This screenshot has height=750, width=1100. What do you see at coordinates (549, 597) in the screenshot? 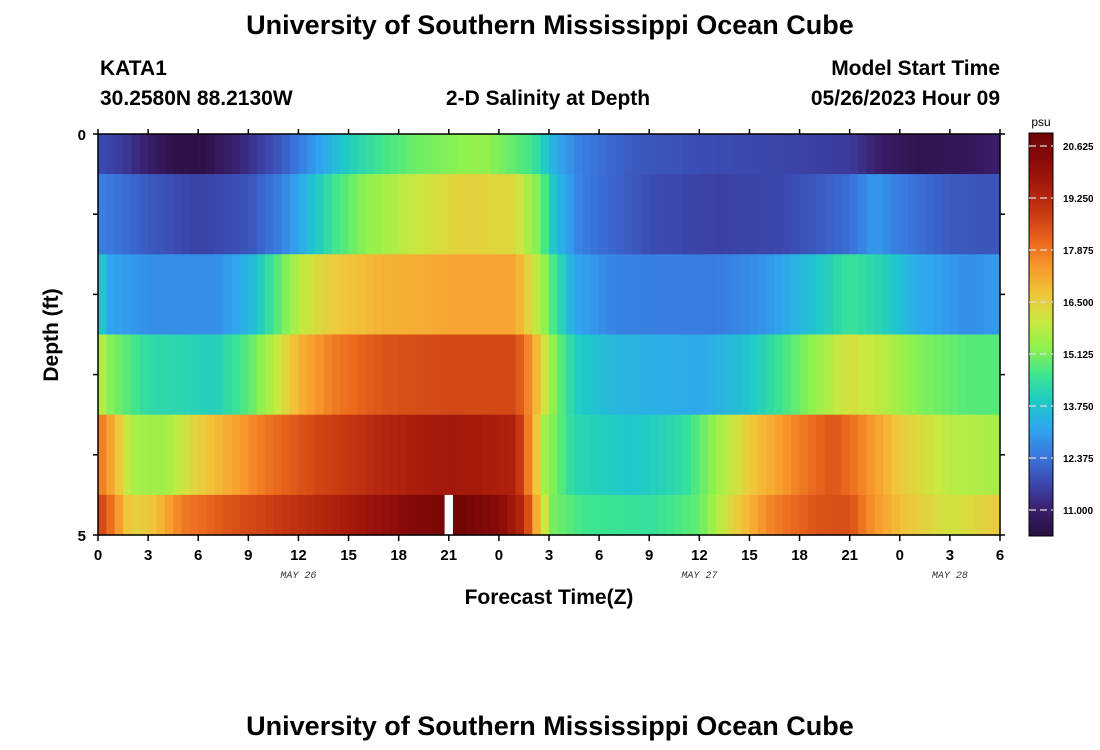
I see `x-axis-label: Forecast Time(Z)` at bounding box center [549, 597].